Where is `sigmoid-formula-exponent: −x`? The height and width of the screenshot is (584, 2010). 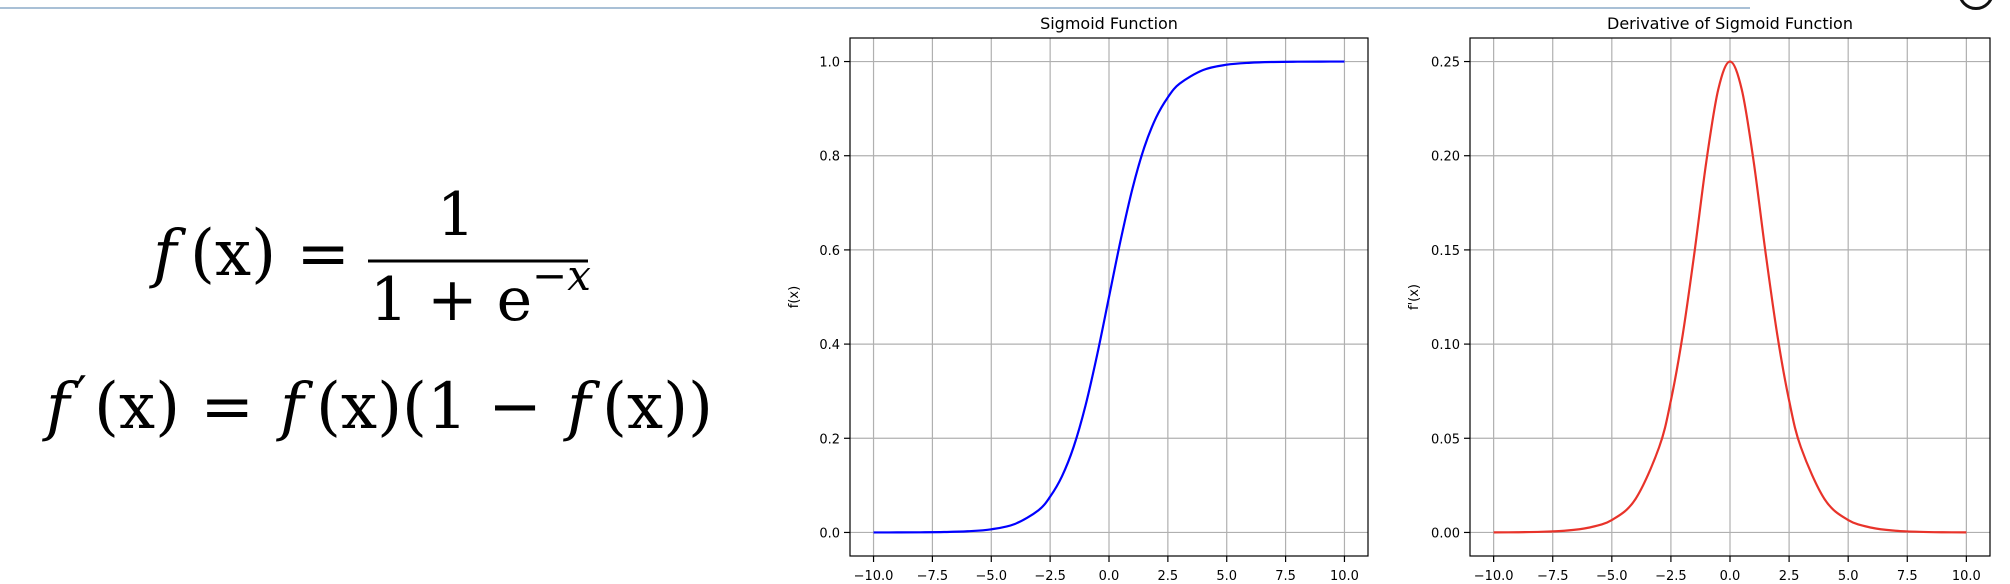 sigmoid-formula-exponent: −x is located at coordinates (561, 275).